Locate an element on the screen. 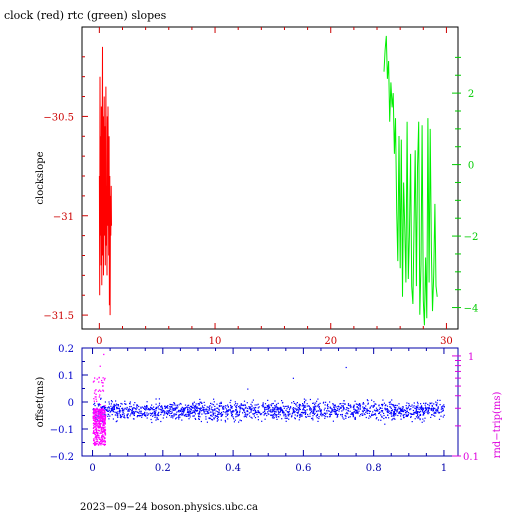 Image resolution: width=512 pixels, height=512 pixels. top-y2-tick-label: 2 is located at coordinates (471, 94).